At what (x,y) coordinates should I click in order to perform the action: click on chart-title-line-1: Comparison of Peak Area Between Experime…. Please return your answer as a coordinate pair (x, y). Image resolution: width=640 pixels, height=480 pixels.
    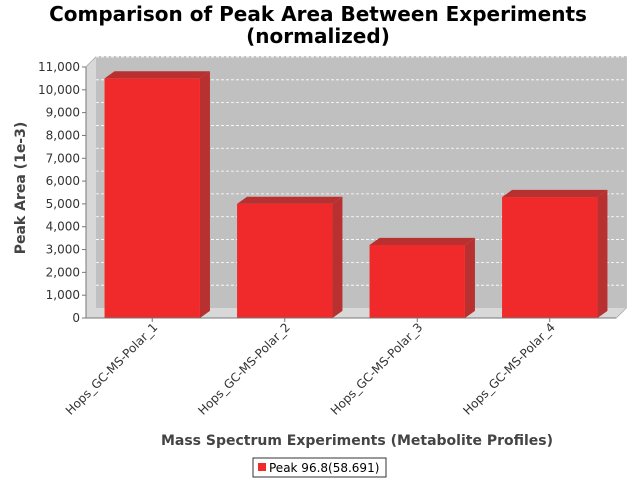
    Looking at the image, I should click on (318, 14).